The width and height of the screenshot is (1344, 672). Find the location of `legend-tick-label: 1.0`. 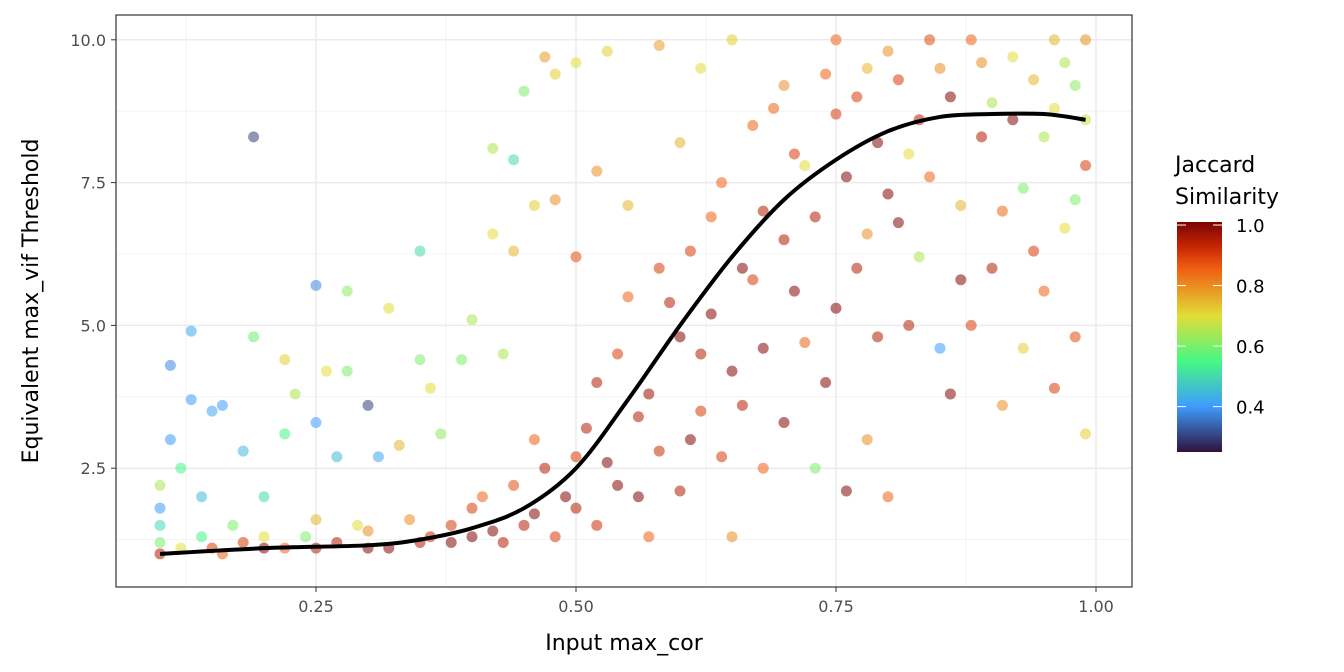

legend-tick-label: 1.0 is located at coordinates (1250, 226).